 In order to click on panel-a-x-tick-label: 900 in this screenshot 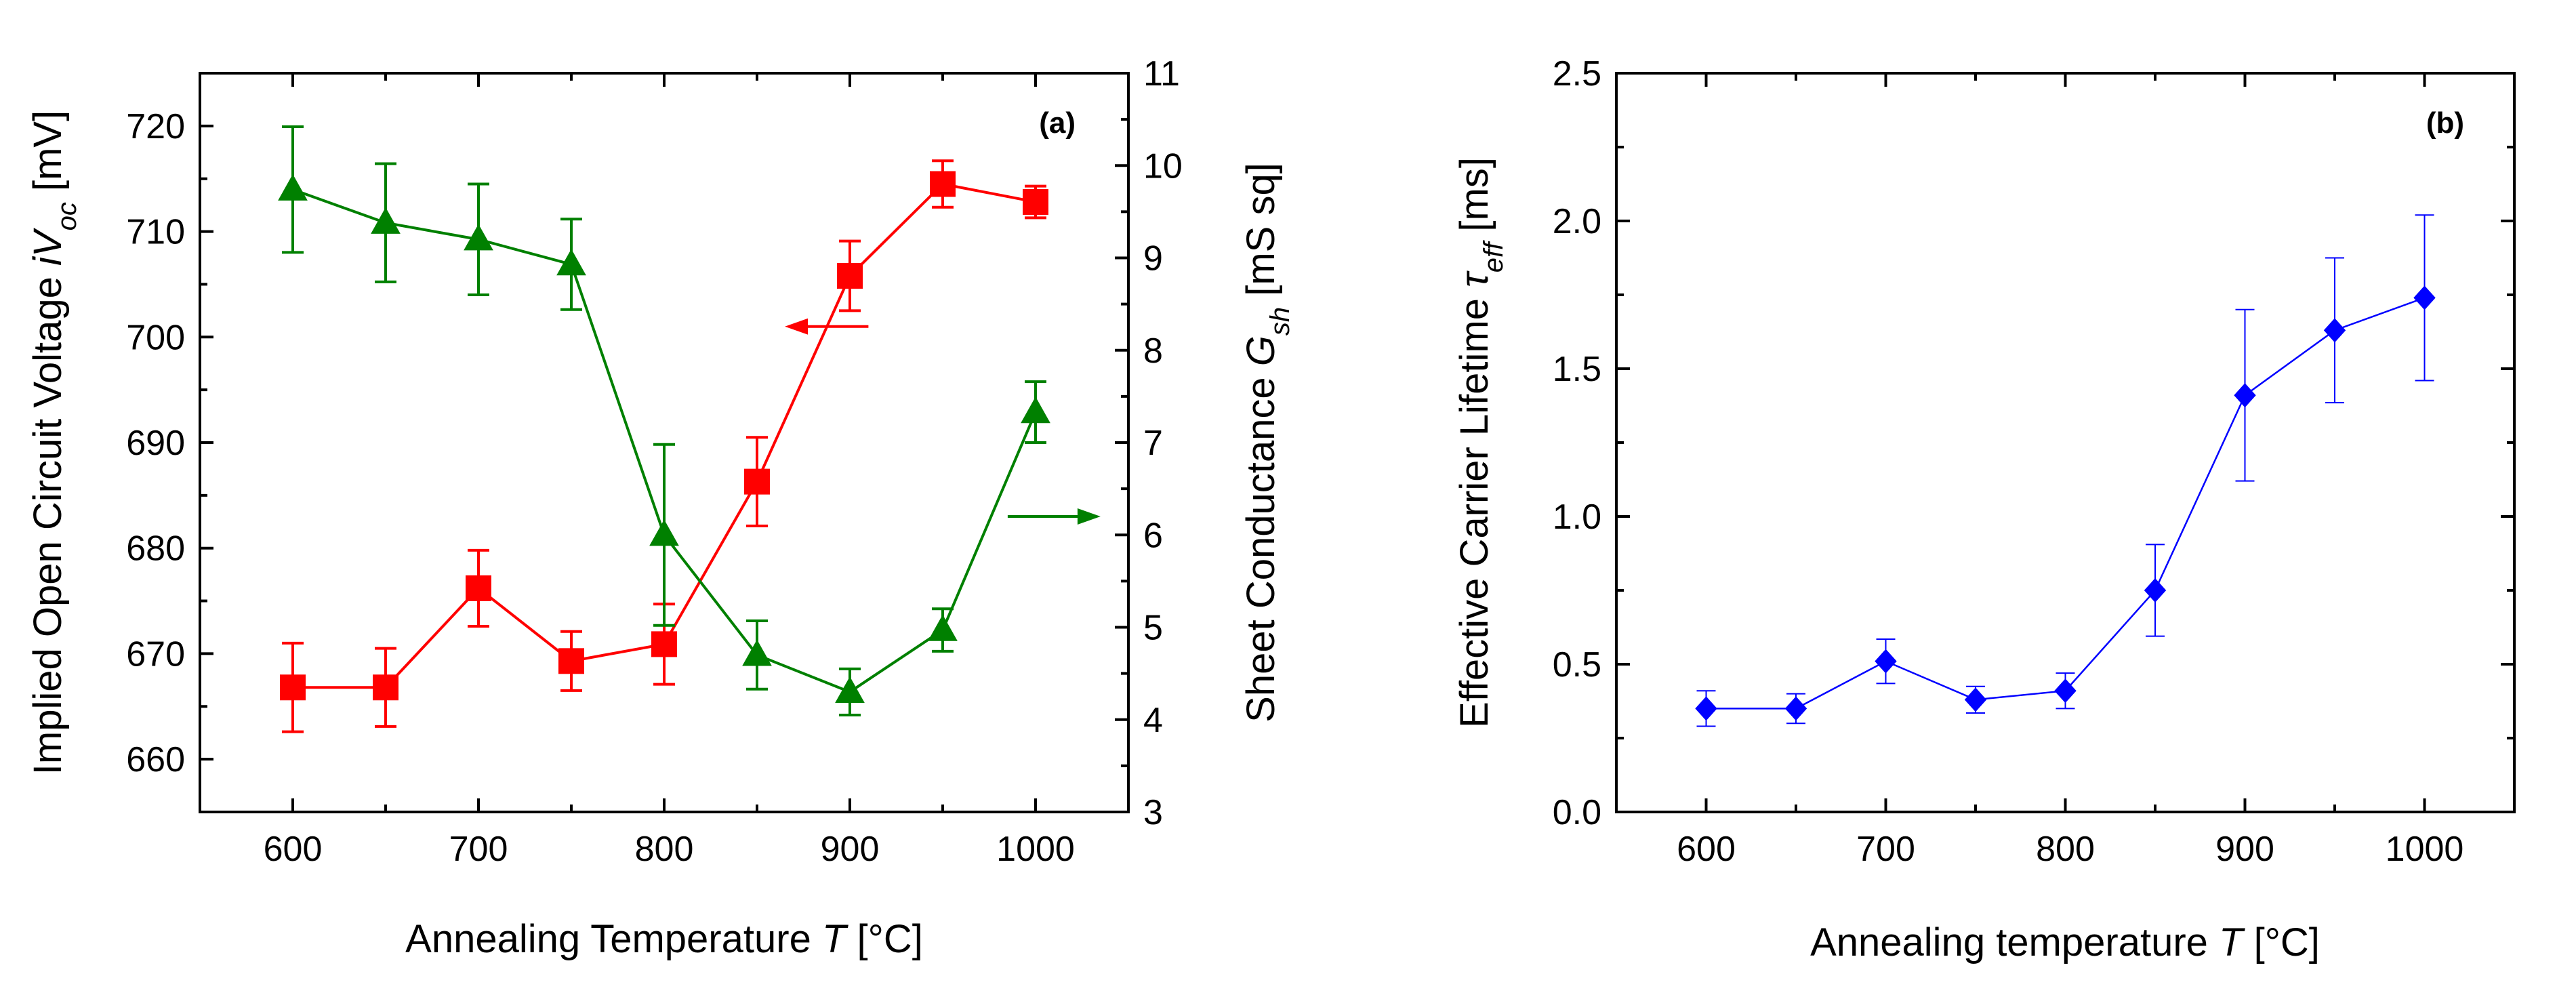, I will do `click(850, 849)`.